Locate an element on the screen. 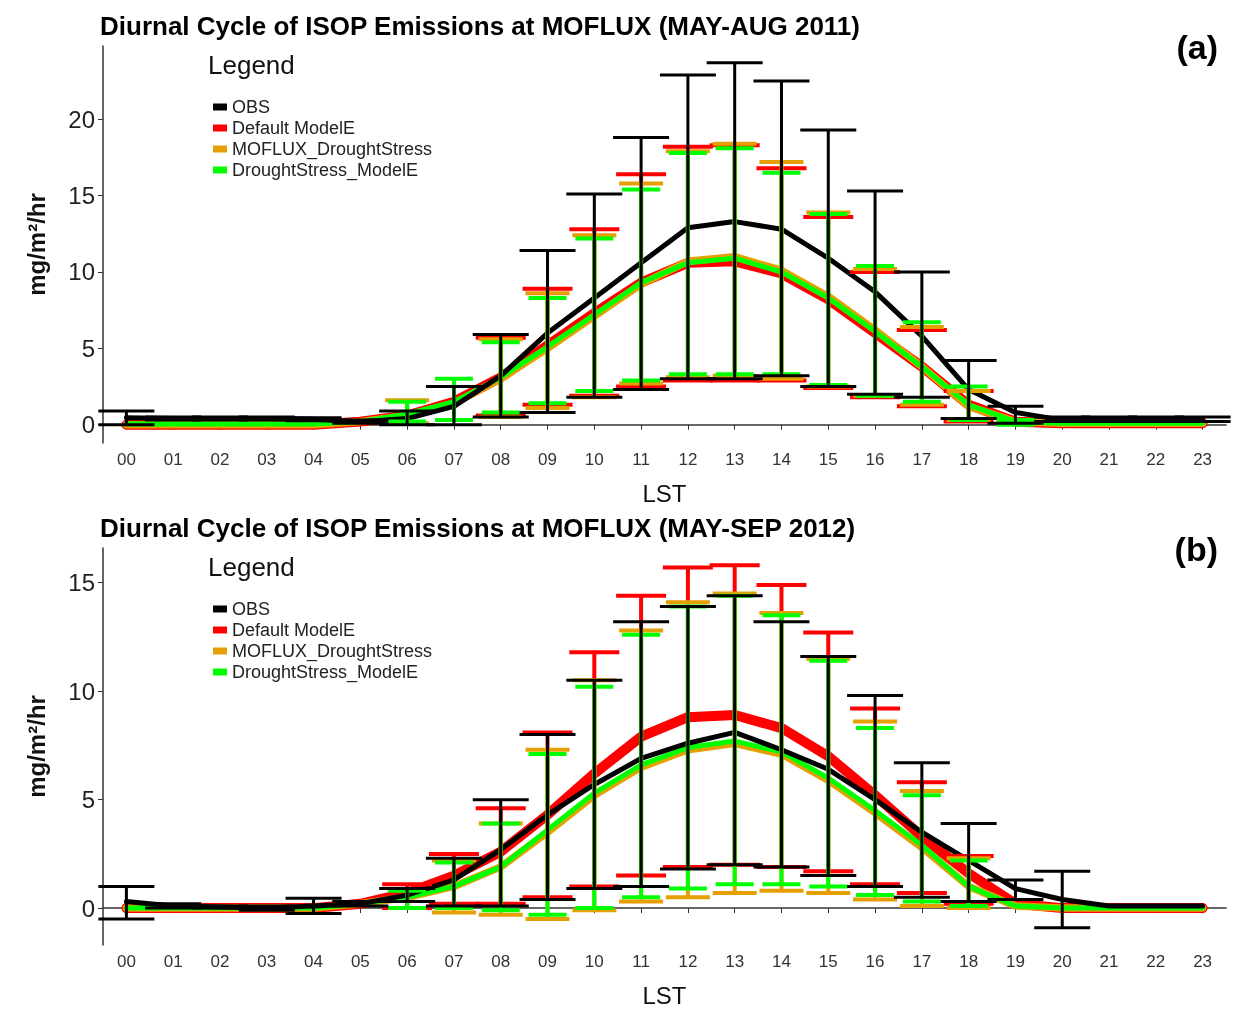  annotation: (b) is located at coordinates (1196, 549).